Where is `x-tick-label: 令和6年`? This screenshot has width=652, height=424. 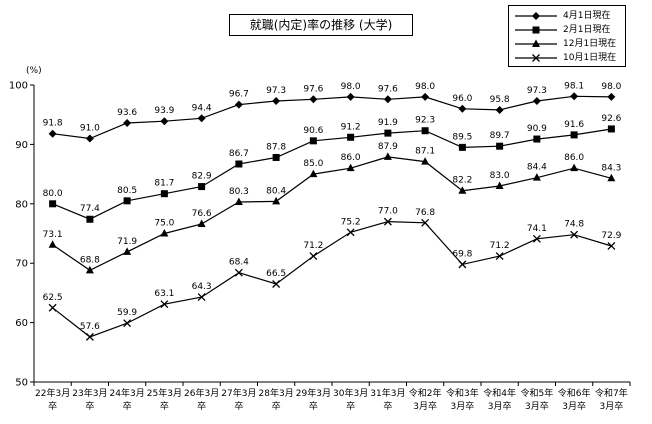
x-tick-label: 令和6年 is located at coordinates (574, 393).